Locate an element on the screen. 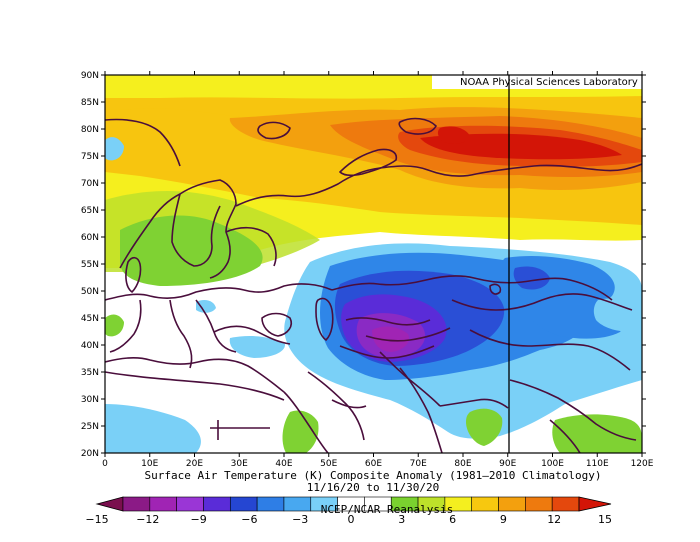  lat-label: 85N is located at coordinates (90, 103).